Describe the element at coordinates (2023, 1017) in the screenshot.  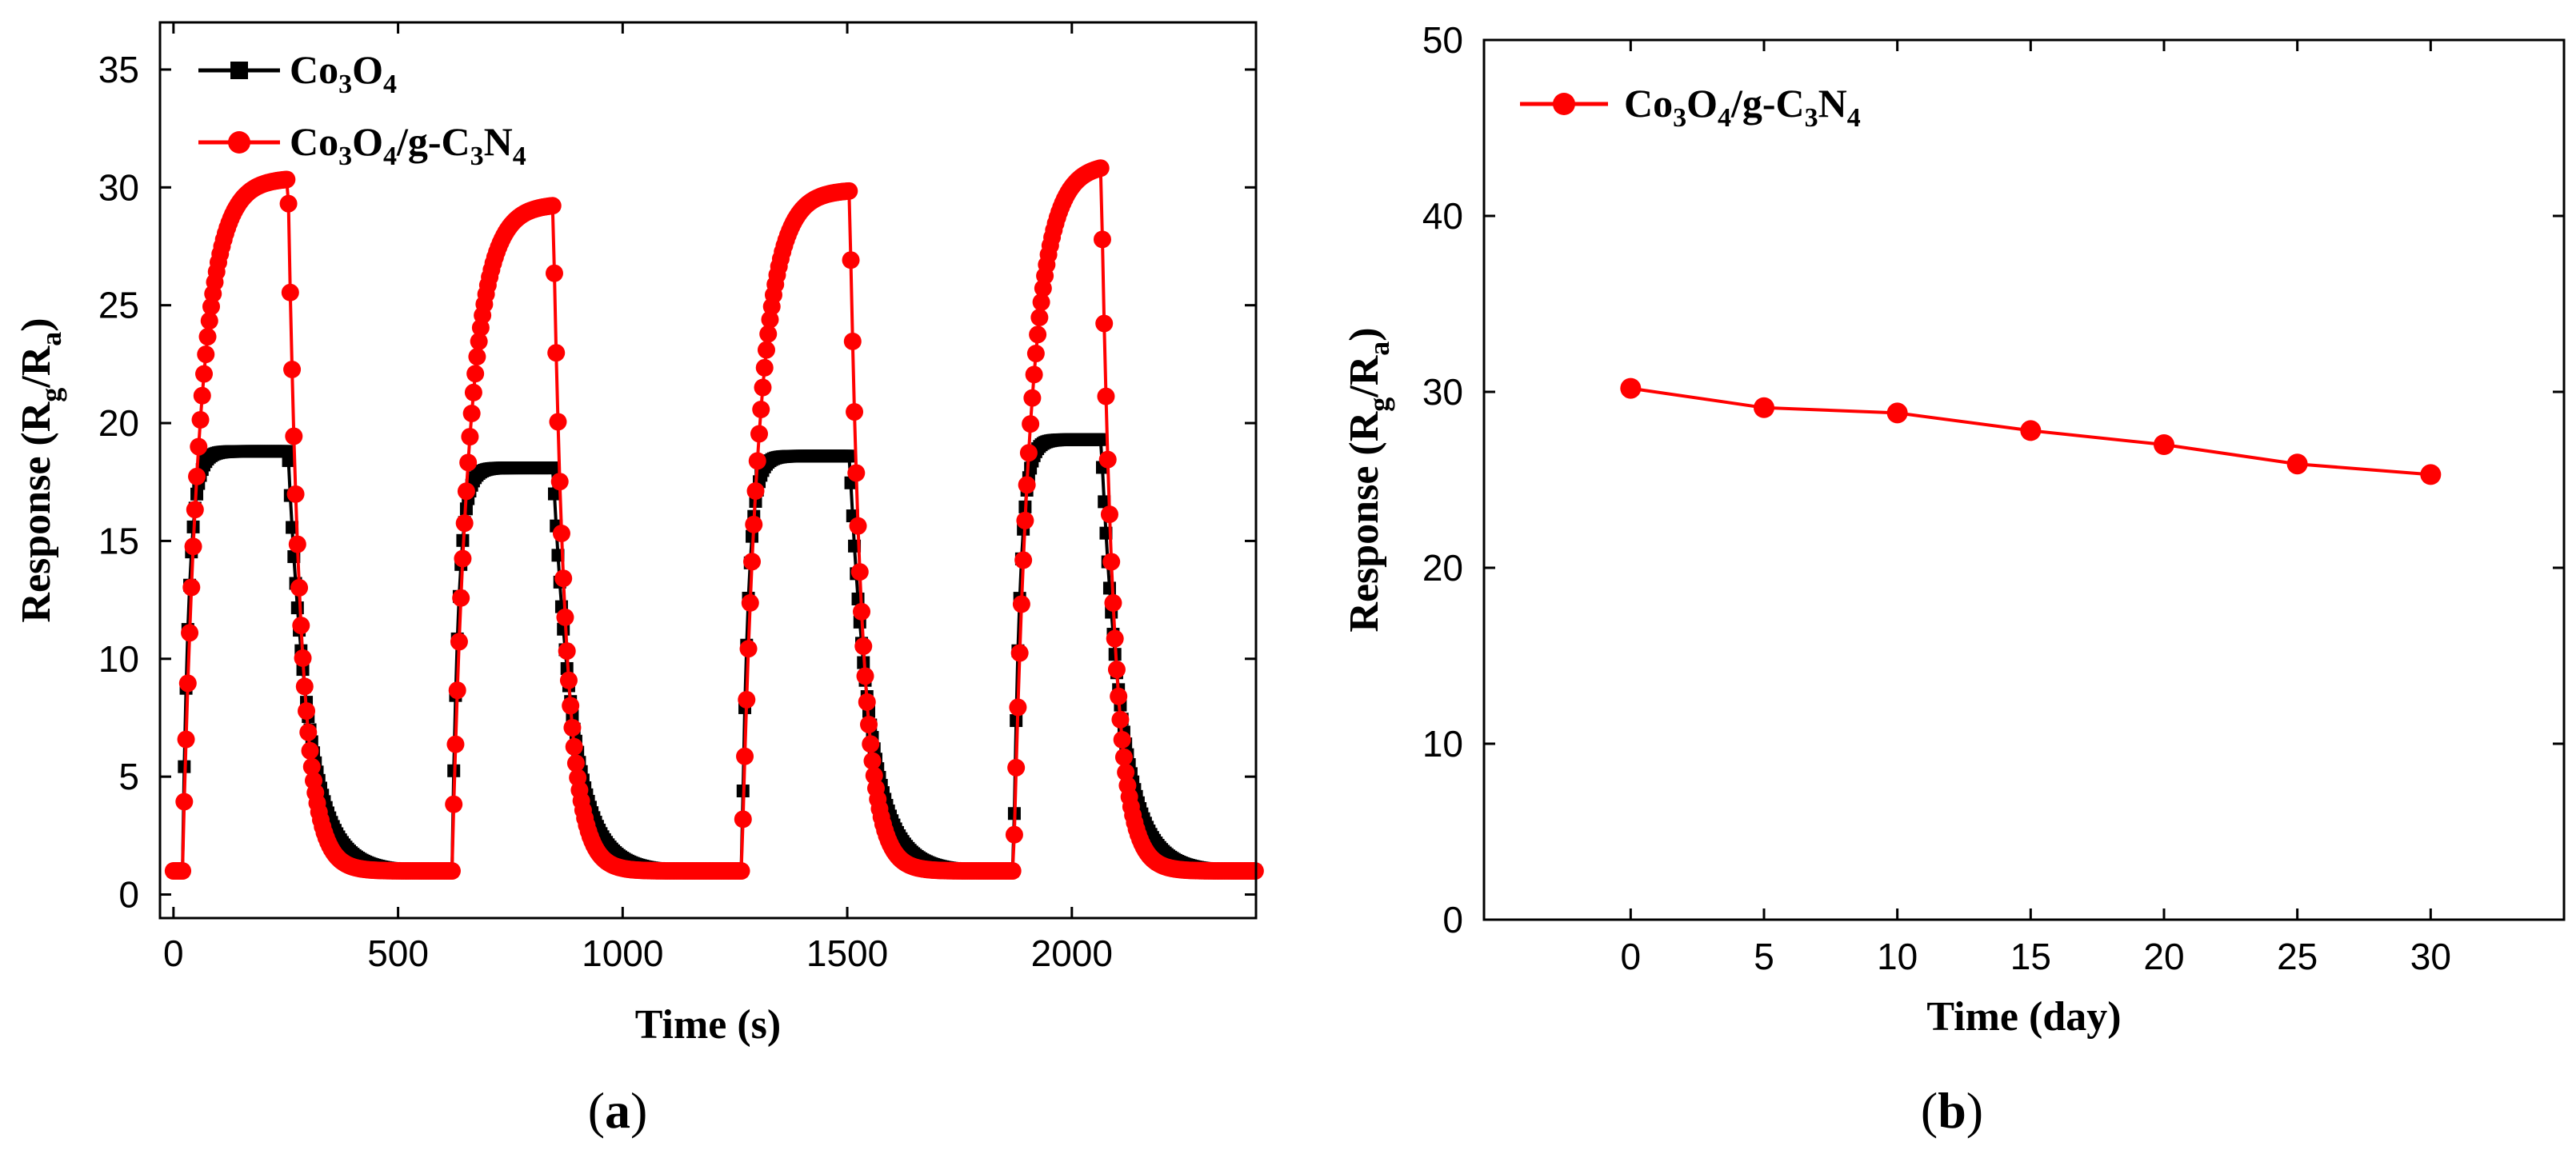
I see `panel-b-x-axis-title: Time (day)` at that location.